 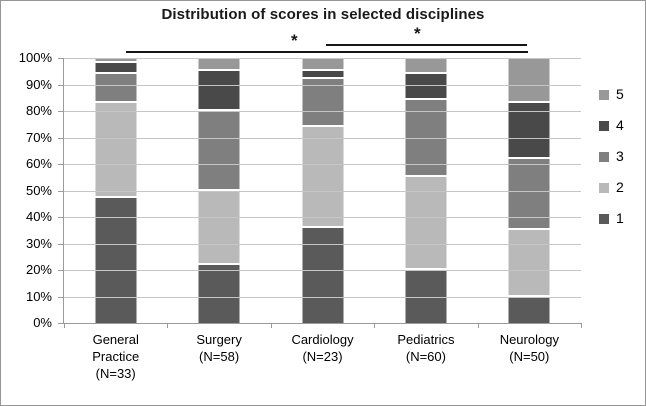 I want to click on y-axis-tick-label: 90%, so click(x=38, y=84).